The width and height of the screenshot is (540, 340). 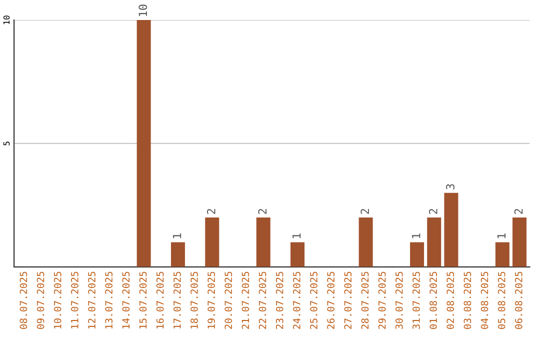 I want to click on x-tick-label: 12.07.2025, so click(x=92, y=300).